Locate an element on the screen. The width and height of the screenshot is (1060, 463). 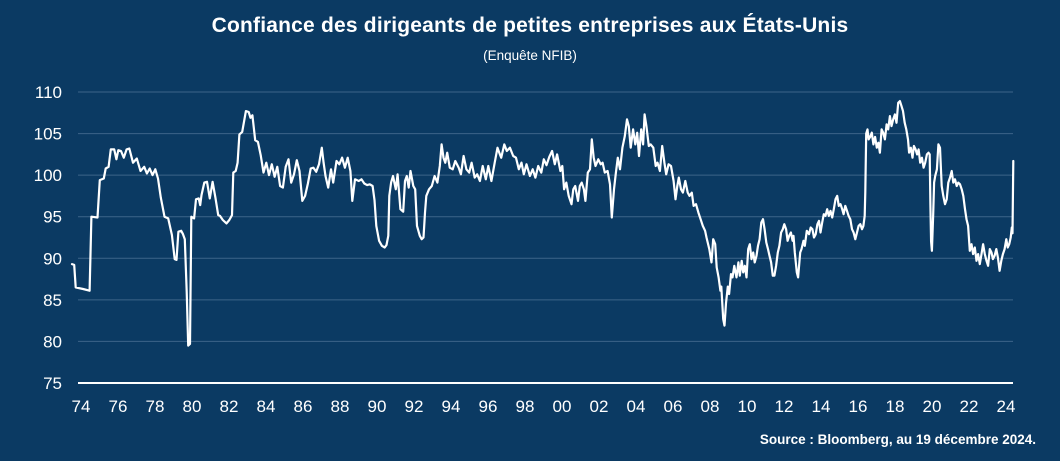
x-axis-tick-label: 16 is located at coordinates (858, 406).